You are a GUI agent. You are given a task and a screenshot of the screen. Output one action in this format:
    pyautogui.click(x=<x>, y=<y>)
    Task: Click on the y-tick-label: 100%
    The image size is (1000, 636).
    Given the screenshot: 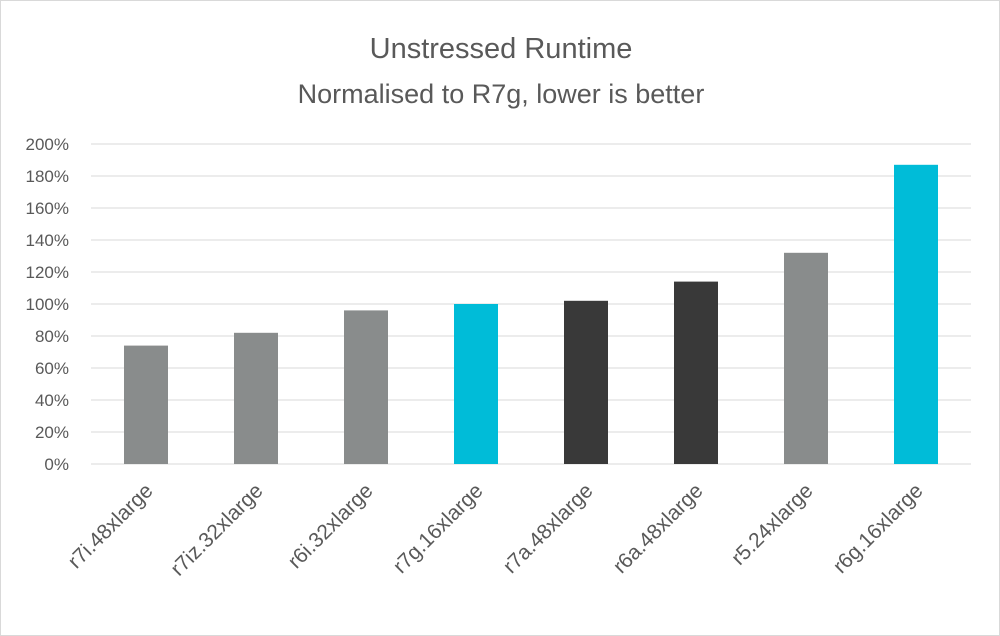 What is the action you would take?
    pyautogui.click(x=47, y=304)
    